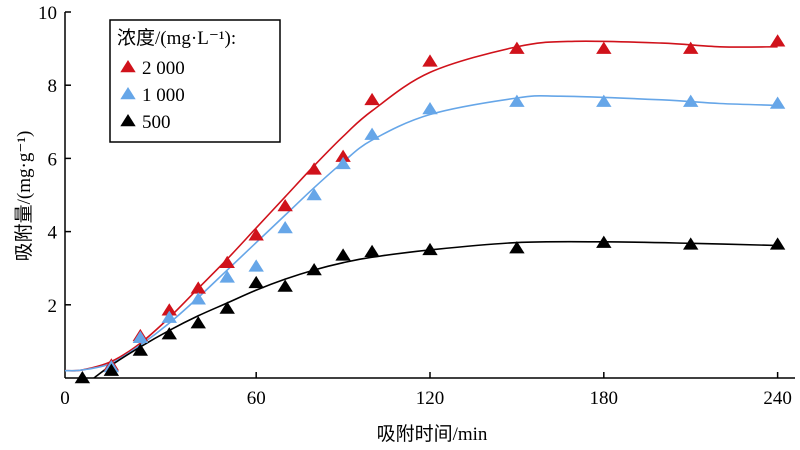 The image size is (800, 450). I want to click on legend-box, so click(195, 81).